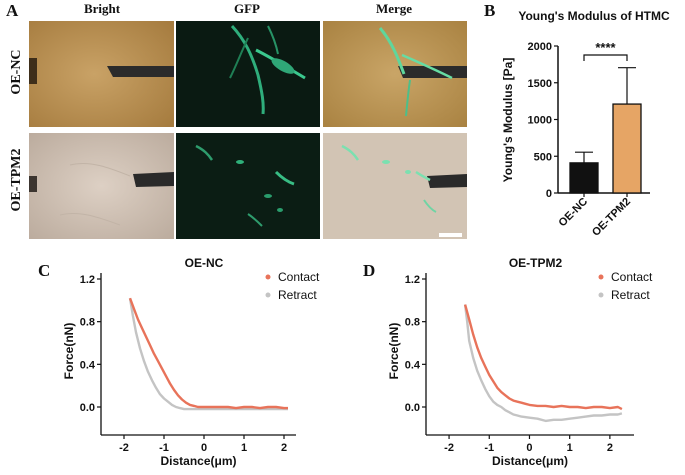 The height and width of the screenshot is (475, 685). What do you see at coordinates (574, 213) in the screenshot?
I see `x-tick-label: OE-NC` at bounding box center [574, 213].